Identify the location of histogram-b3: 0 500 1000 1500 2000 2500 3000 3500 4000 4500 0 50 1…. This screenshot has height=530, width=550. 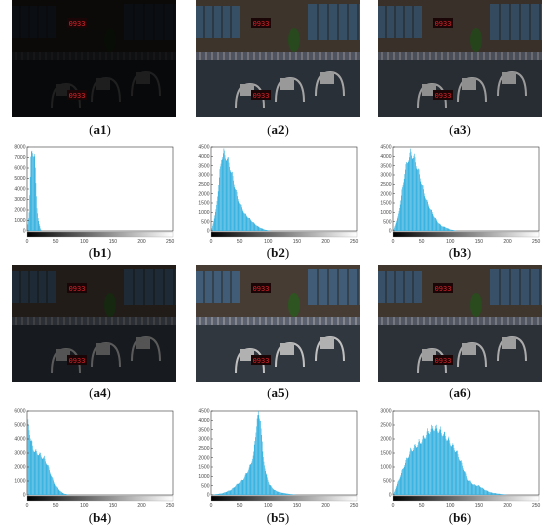
(460, 194).